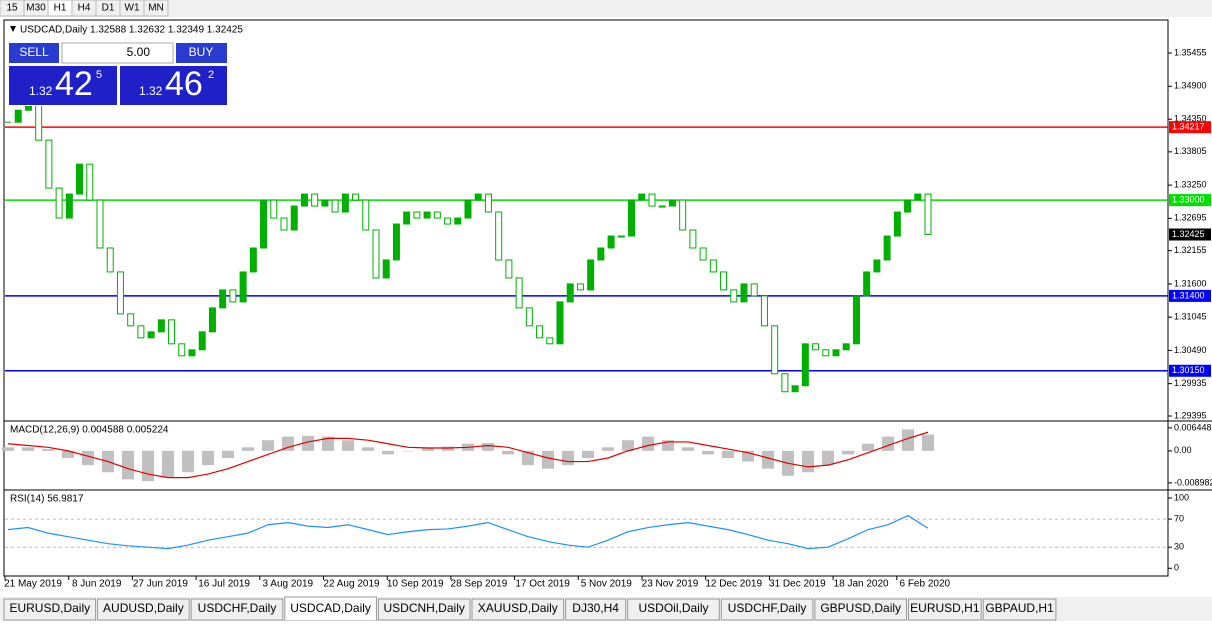 This screenshot has width=1212, height=626. What do you see at coordinates (1179, 547) in the screenshot?
I see `y-tick-label: 30` at bounding box center [1179, 547].